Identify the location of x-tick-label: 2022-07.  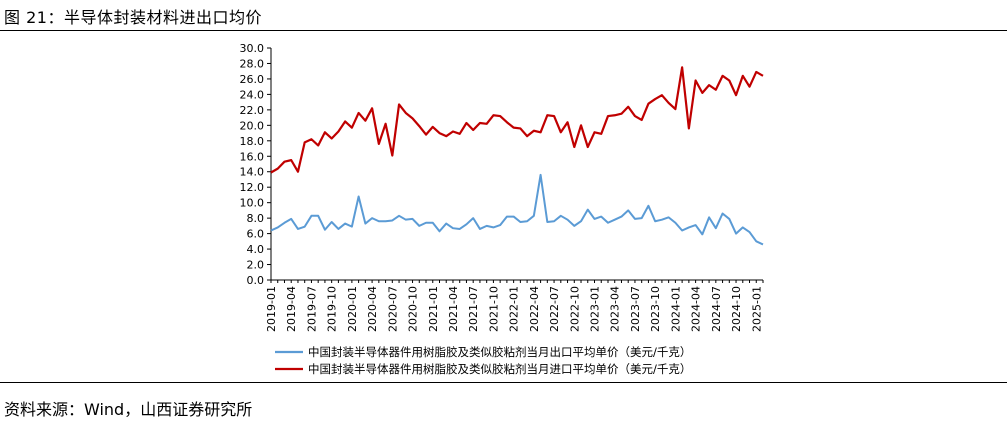
(554, 309).